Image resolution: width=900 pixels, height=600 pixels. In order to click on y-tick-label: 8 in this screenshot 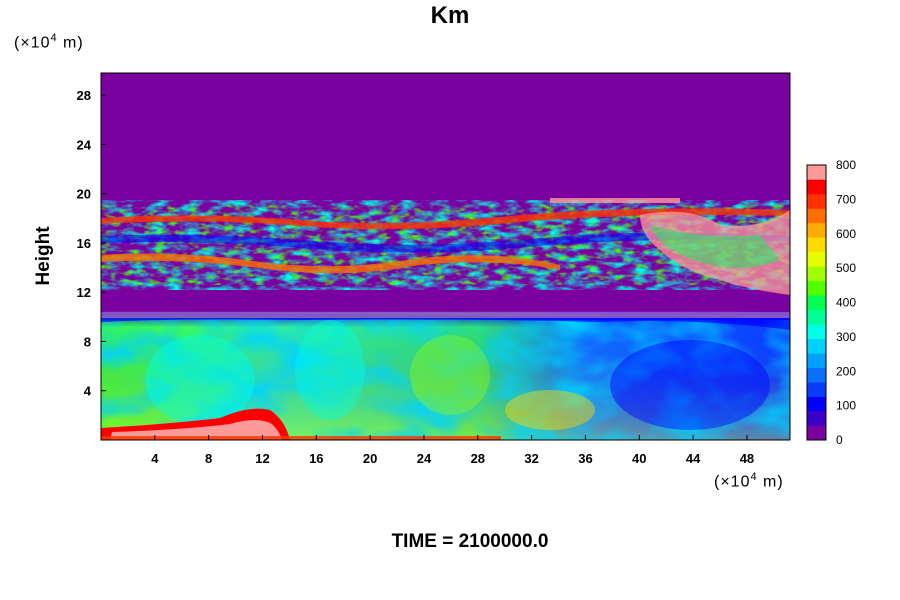, I will do `click(87, 341)`.